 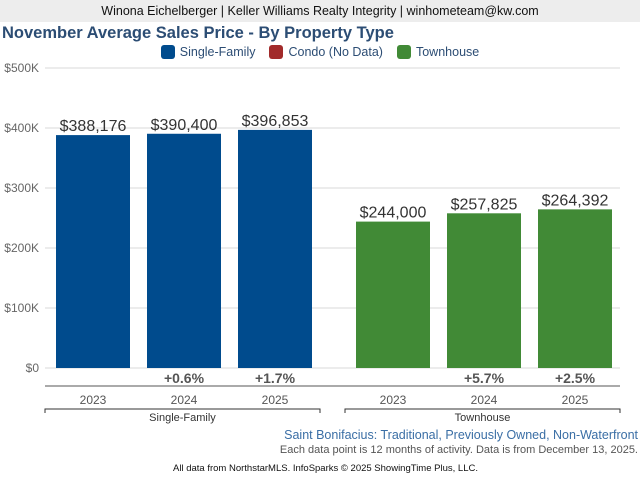 What do you see at coordinates (335, 52) in the screenshot?
I see `legend-label: Condo (No Data)` at bounding box center [335, 52].